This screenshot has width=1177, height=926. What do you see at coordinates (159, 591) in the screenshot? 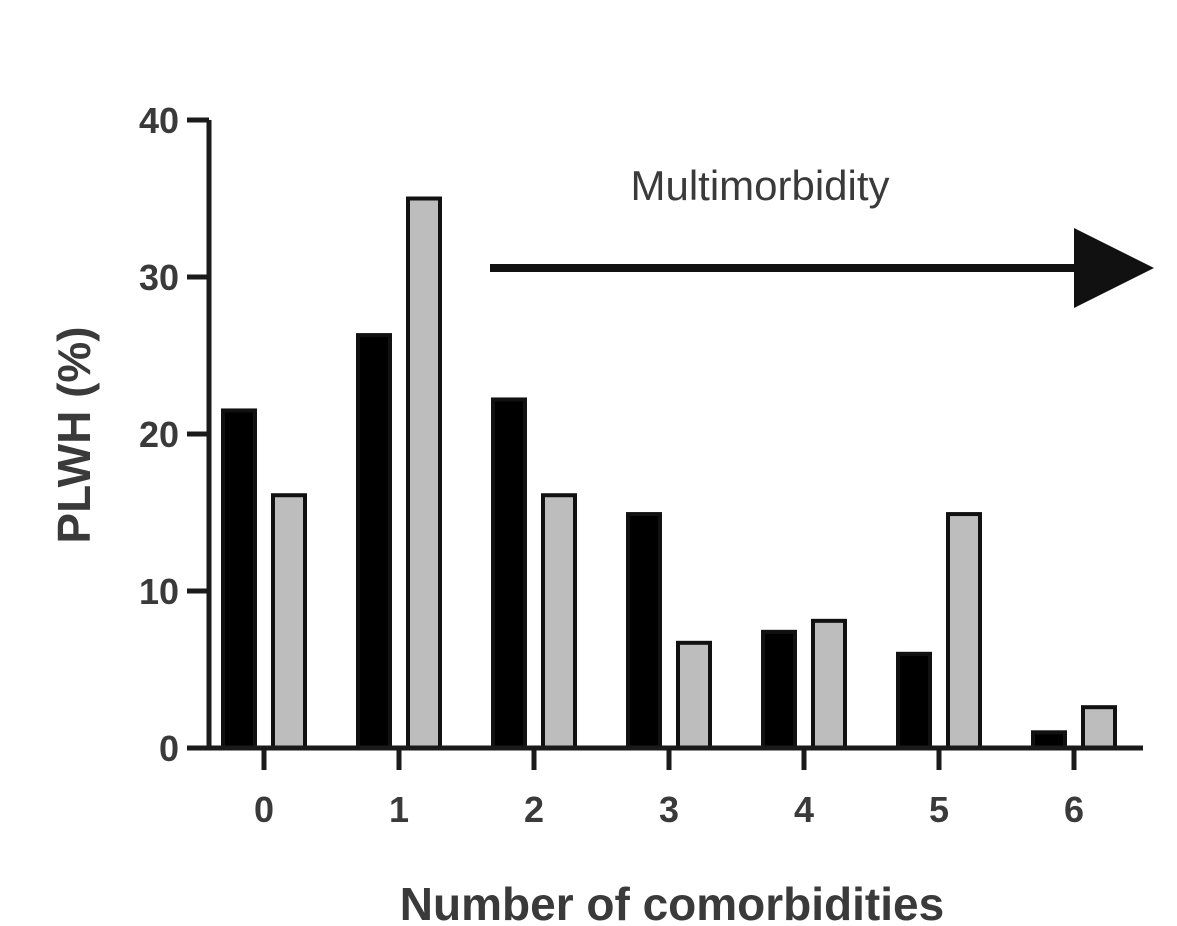
I see `y-tick-label: 10` at bounding box center [159, 591].